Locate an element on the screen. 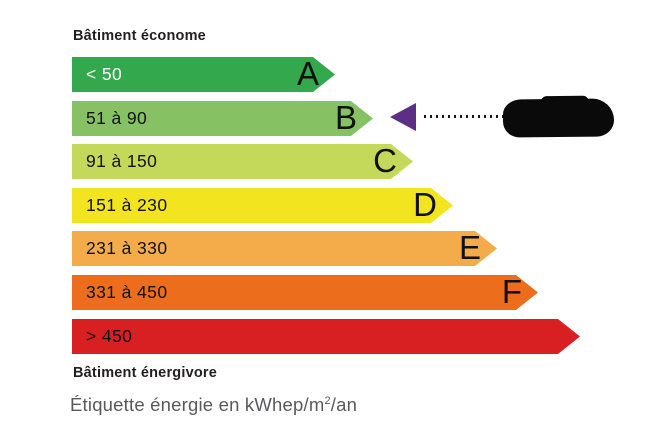 Image resolution: width=667 pixels, height=441 pixels. bar-range-label-a: < 50 is located at coordinates (104, 74).